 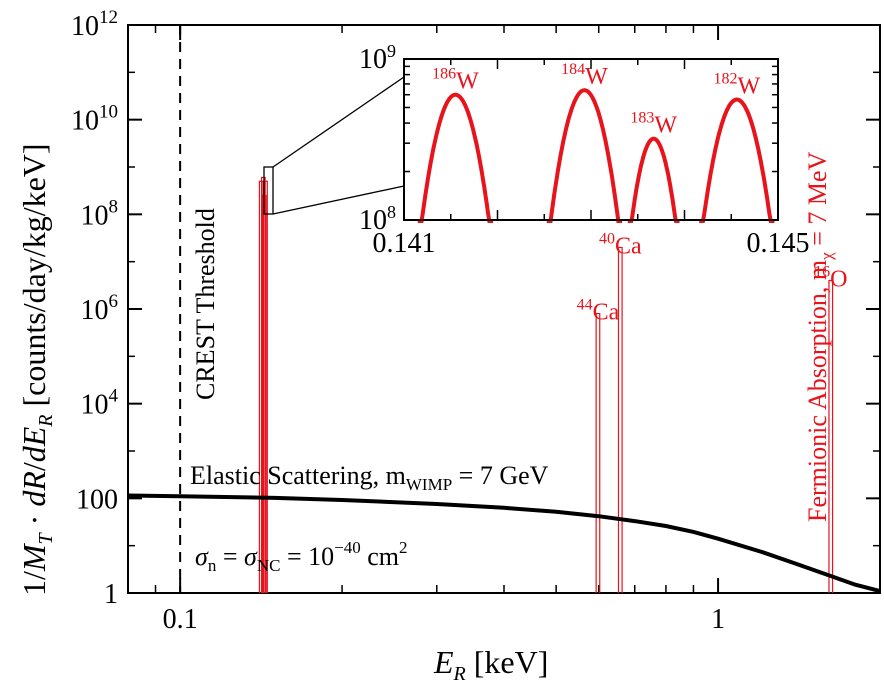 I want to click on inset-peaks, so click(x=596, y=155).